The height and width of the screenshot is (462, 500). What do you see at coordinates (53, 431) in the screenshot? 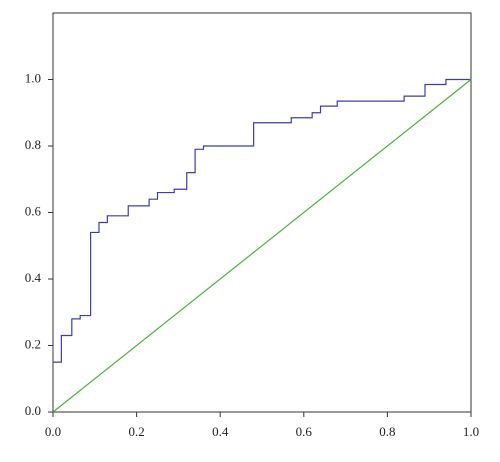
I see `x-tick-label: 0.0` at bounding box center [53, 431].